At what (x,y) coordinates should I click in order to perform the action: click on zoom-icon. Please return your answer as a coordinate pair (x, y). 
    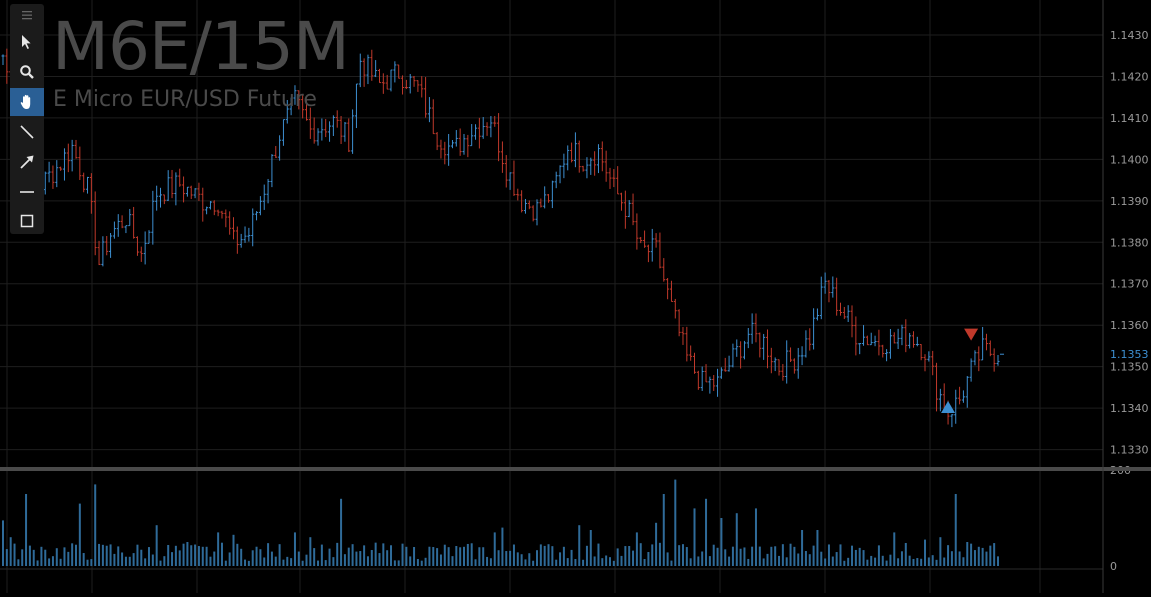
    Looking at the image, I should click on (27, 72).